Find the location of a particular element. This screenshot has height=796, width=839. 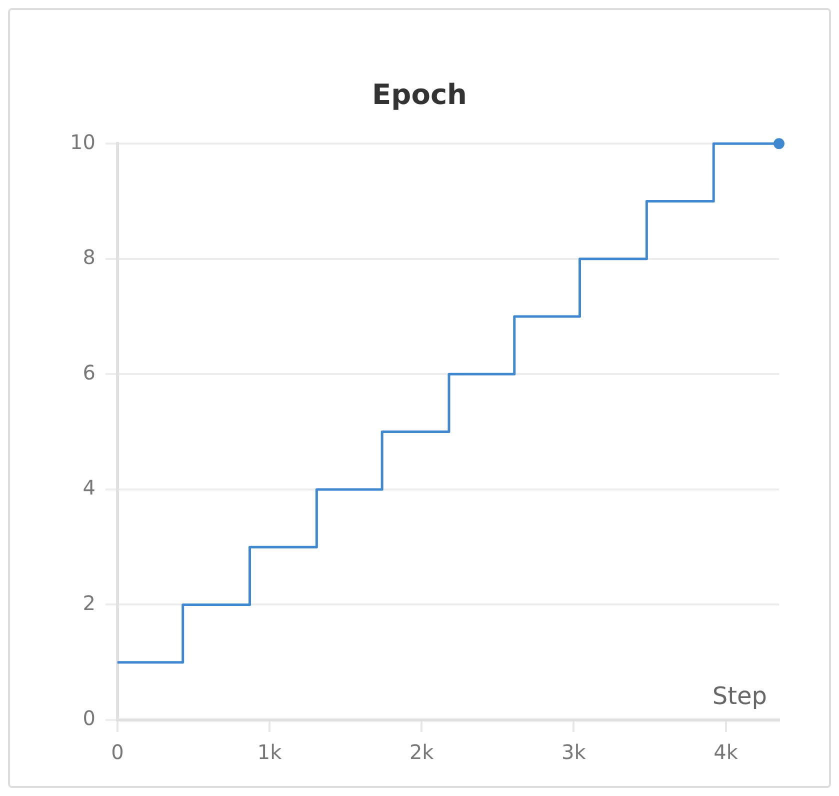

x-tick-label: 4k is located at coordinates (726, 752).